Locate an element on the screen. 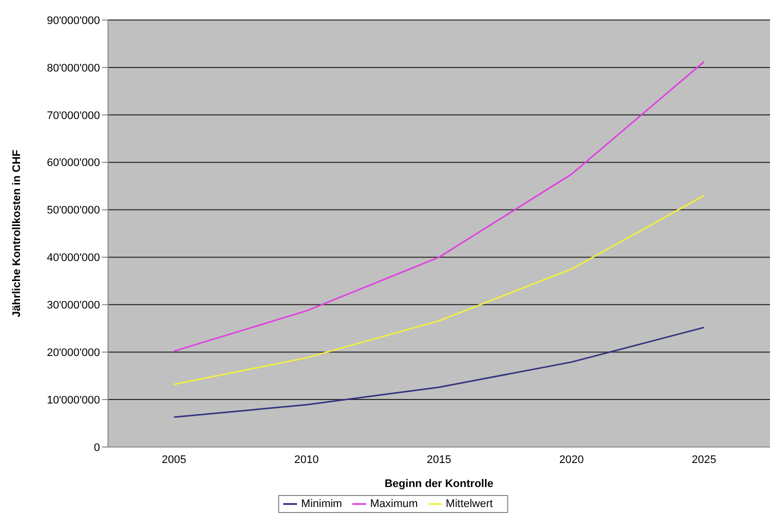 This screenshot has height=515, width=782. y-tick-label: 90'000'000 is located at coordinates (73, 20).